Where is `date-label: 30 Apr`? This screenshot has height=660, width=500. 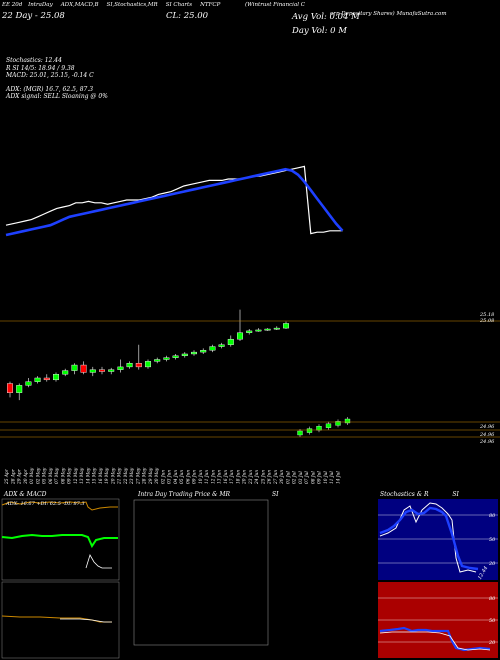
date-label: 30 Apr is located at coordinates (26, 476).